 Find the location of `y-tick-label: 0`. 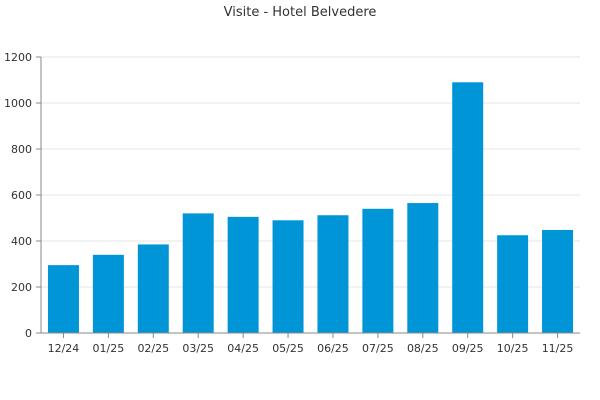

y-tick-label: 0 is located at coordinates (28, 333).